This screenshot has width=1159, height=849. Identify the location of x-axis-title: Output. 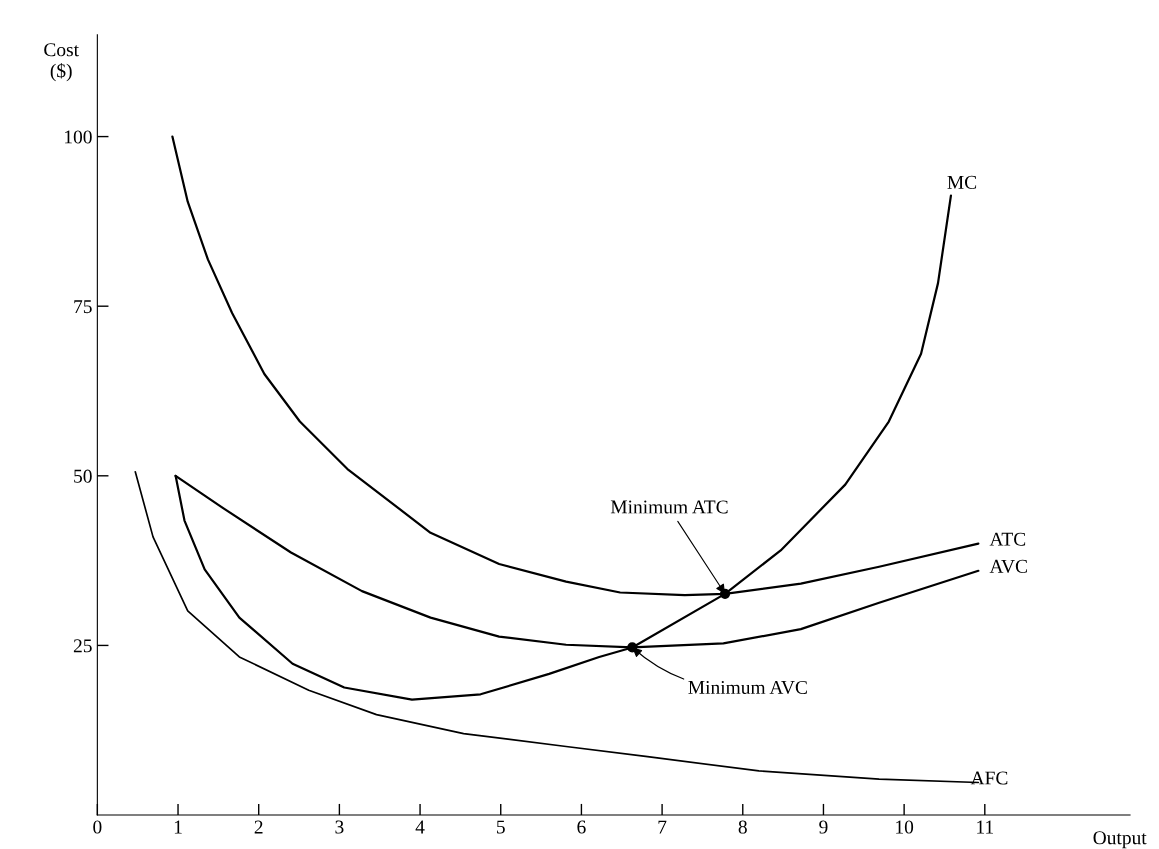
(1120, 840).